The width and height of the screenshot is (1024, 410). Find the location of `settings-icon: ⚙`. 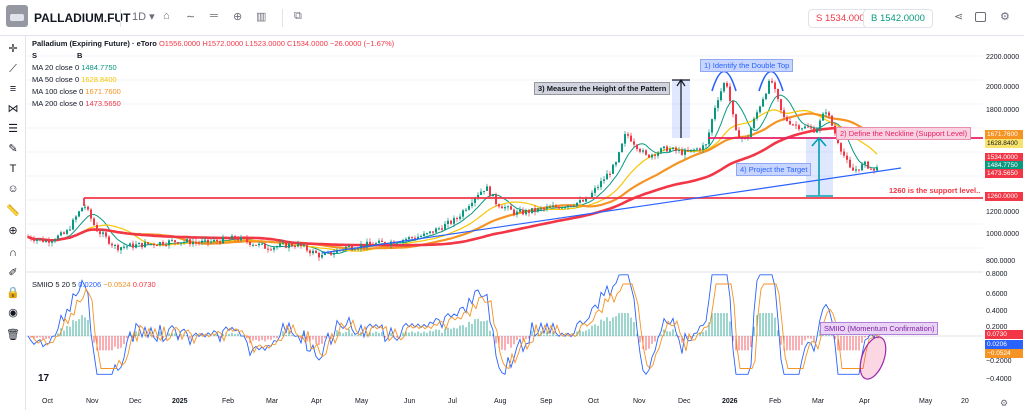

settings-icon: ⚙ is located at coordinates (1005, 17).